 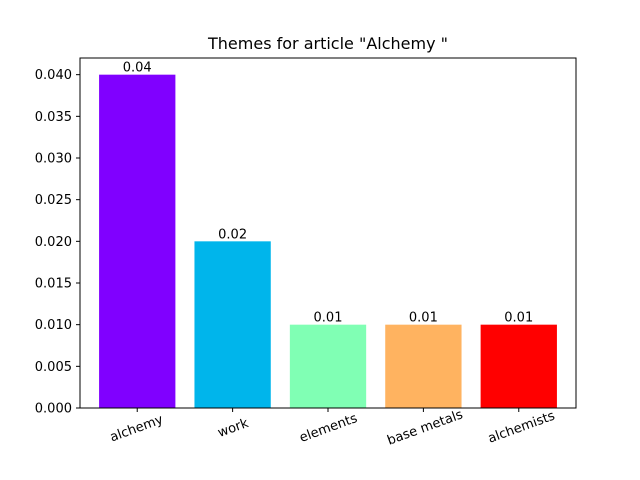 What do you see at coordinates (53, 159) in the screenshot?
I see `y-tick-label: 0.030` at bounding box center [53, 159].